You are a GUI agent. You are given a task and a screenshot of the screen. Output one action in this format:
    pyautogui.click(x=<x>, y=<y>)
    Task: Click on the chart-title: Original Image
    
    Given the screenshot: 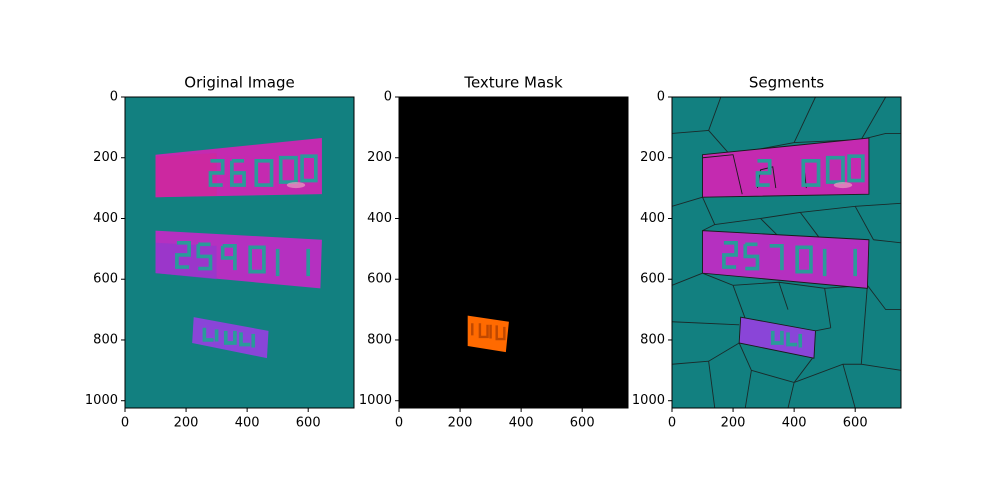 What is the action you would take?
    pyautogui.click(x=239, y=83)
    